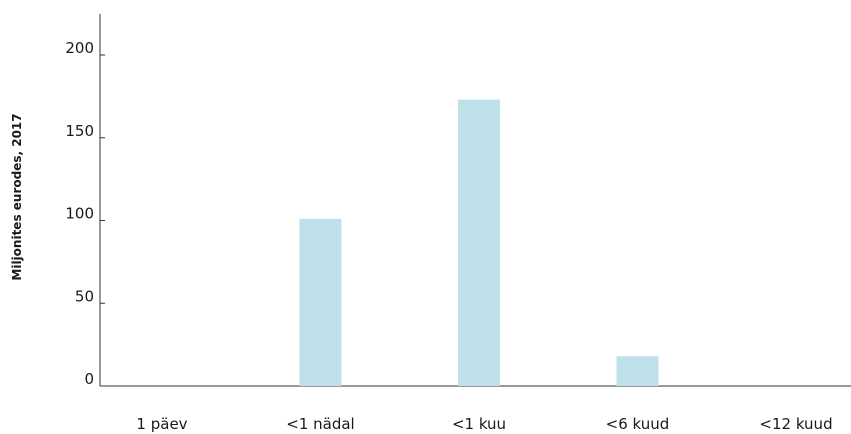 The width and height of the screenshot is (851, 434). What do you see at coordinates (161, 424) in the screenshot?
I see `x-tick-label: 1 päev` at bounding box center [161, 424].